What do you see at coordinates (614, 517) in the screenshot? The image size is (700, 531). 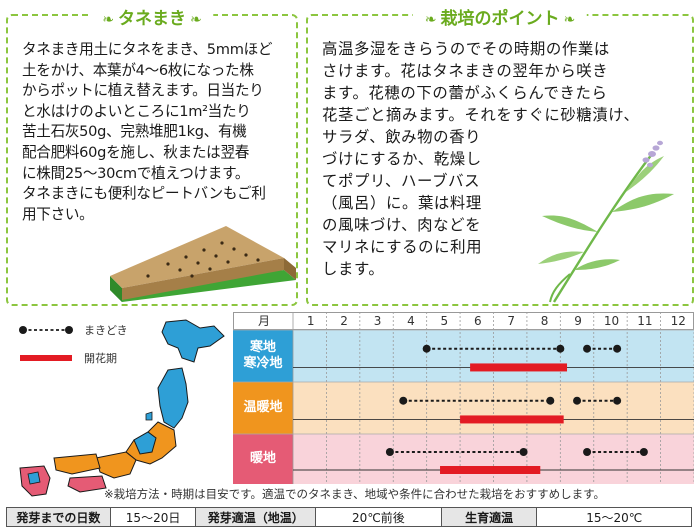 I see `spec-value-grow-temp: 15～20℃` at bounding box center [614, 517].